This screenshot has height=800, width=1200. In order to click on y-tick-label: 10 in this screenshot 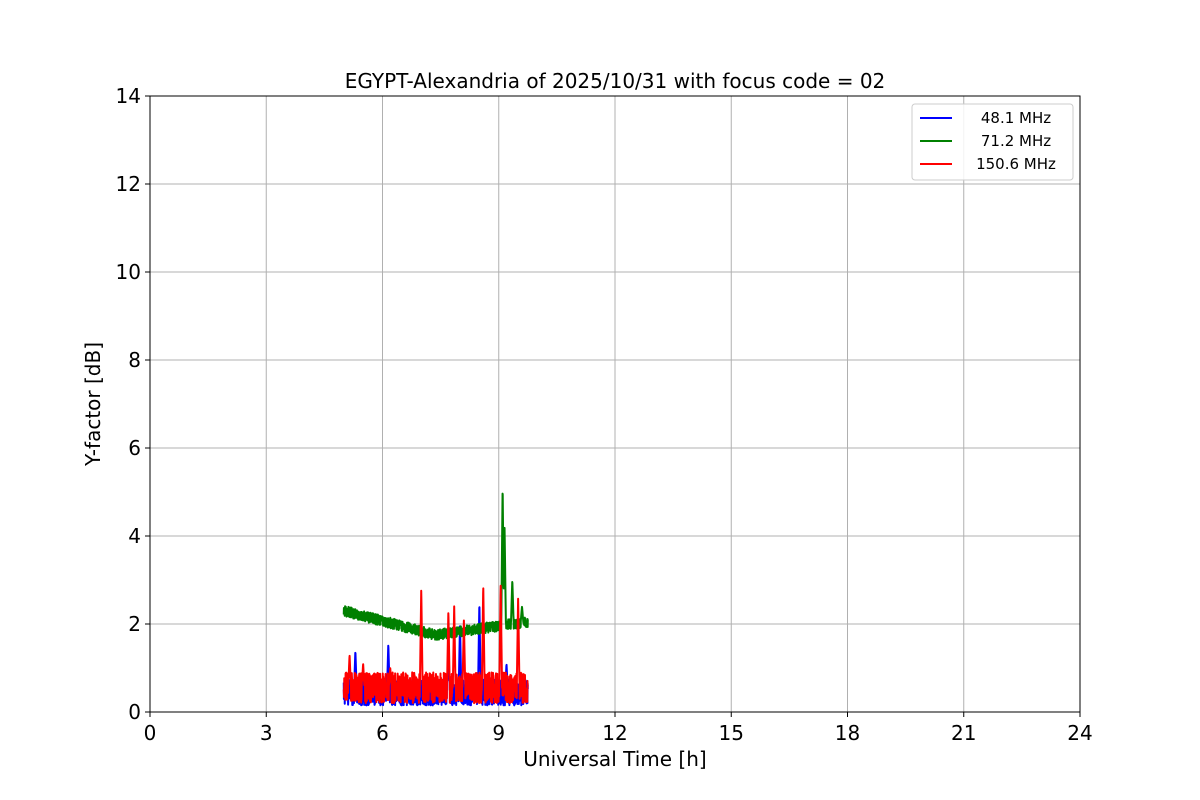, I will do `click(128, 272)`.